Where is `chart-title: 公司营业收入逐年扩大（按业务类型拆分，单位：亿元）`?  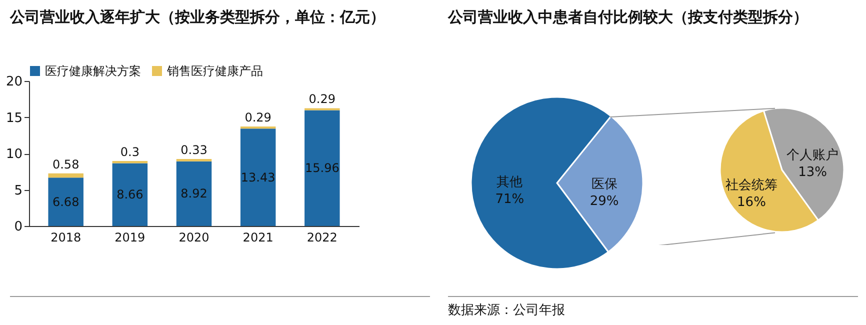 chart-title: 公司营业收入逐年扩大（按业务类型拆分，单位：亿元） is located at coordinates (198, 17).